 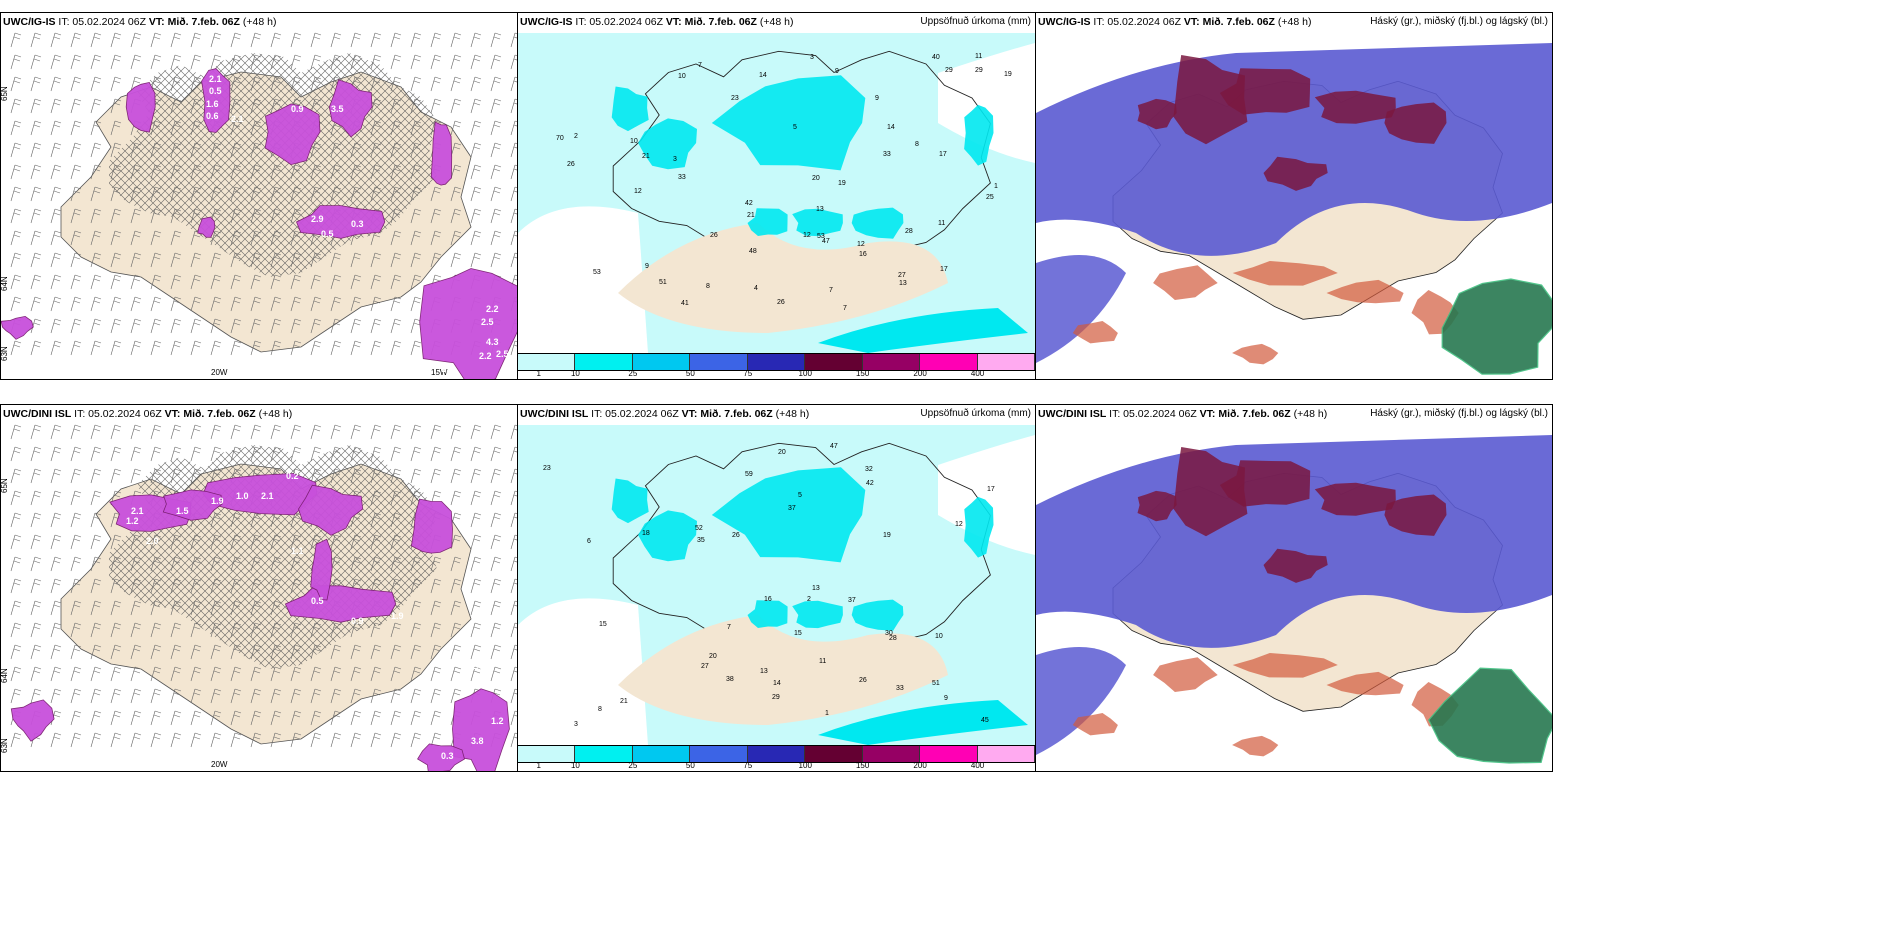 What do you see at coordinates (949, 70) in the screenshot?
I see `precip-value: 29` at bounding box center [949, 70].